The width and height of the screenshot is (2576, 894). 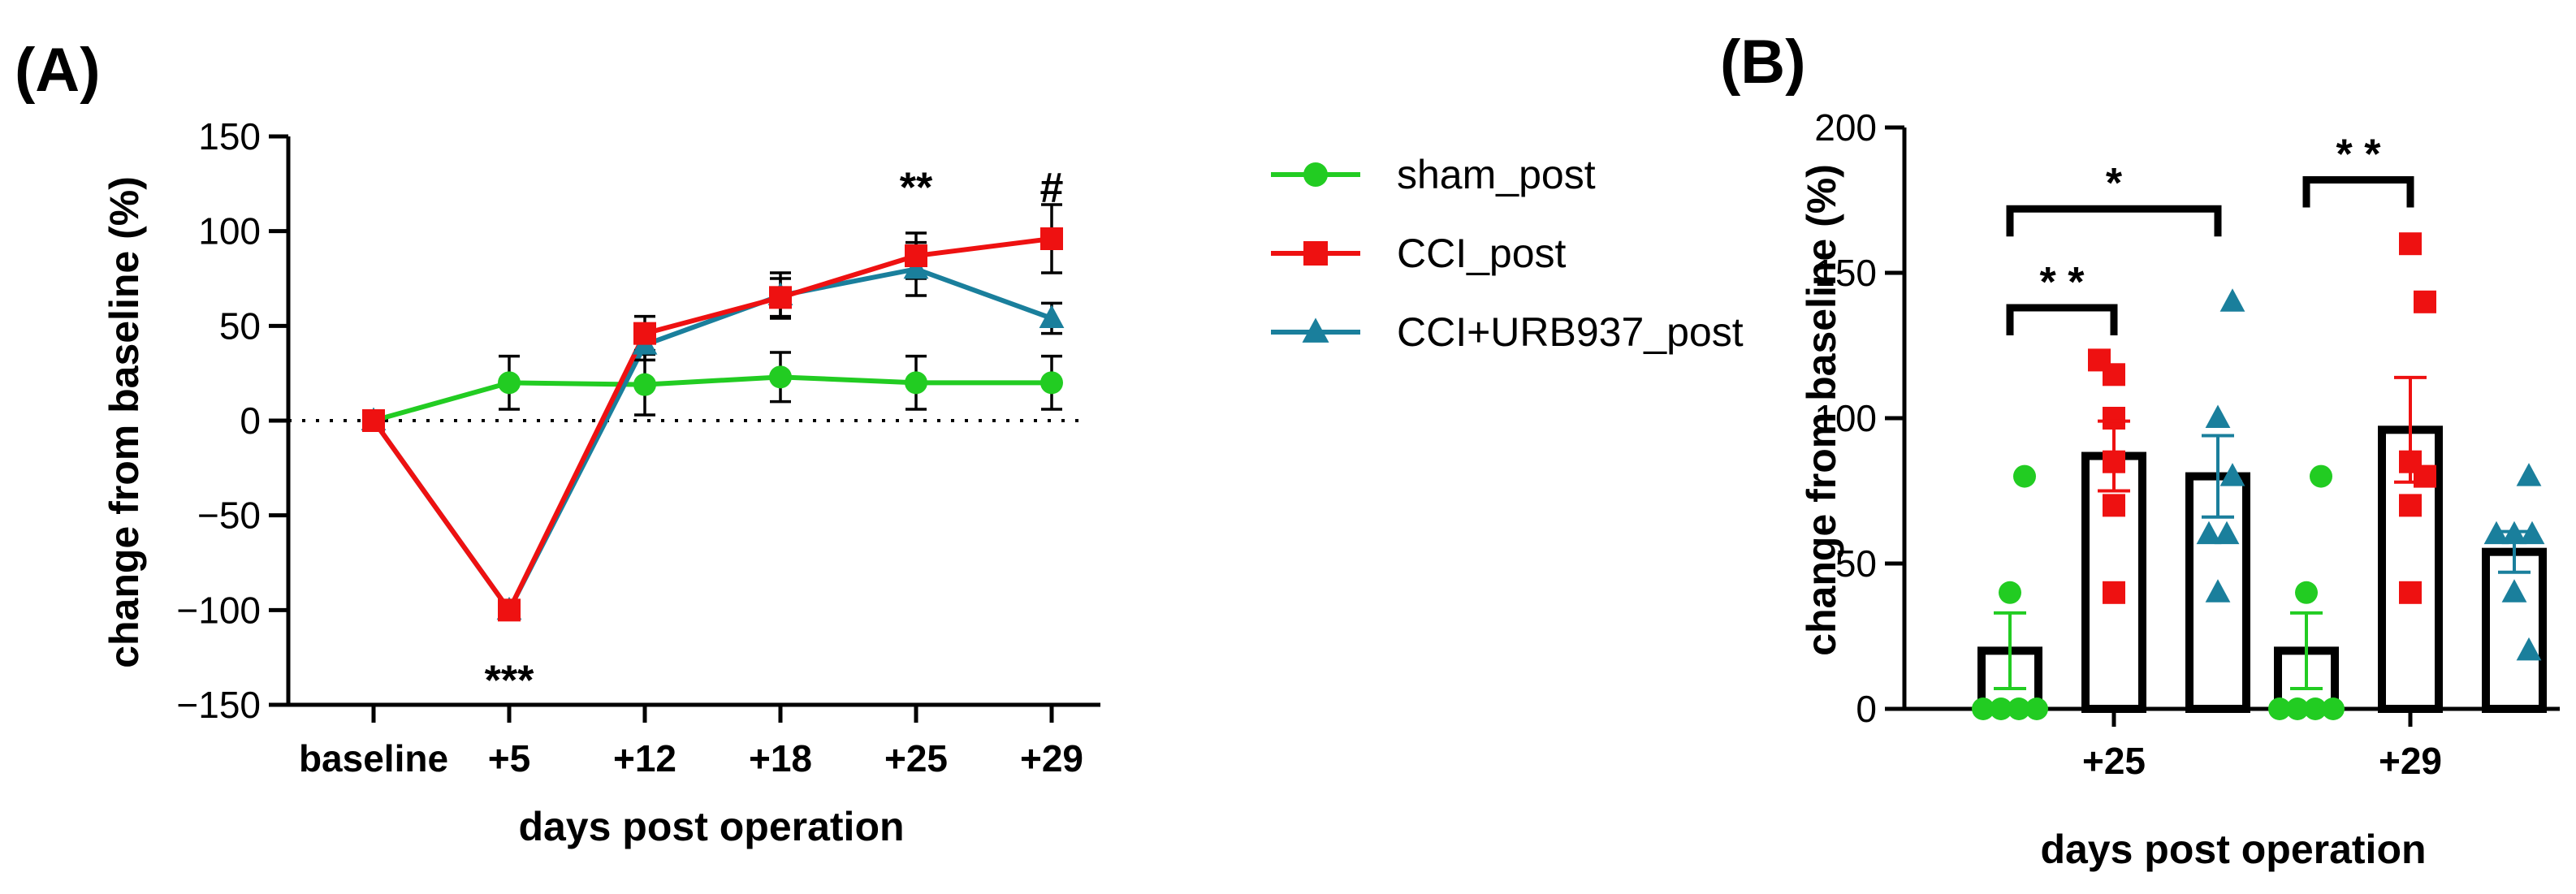 I want to click on panel-a-x-axis-title: days post operation, so click(x=711, y=826).